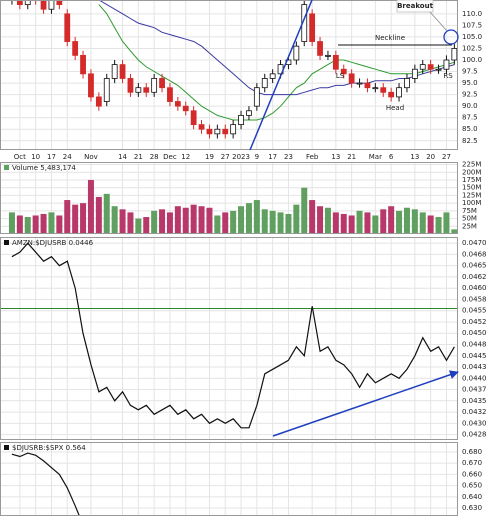 Image resolution: width=491 pixels, height=516 pixels. Describe the element at coordinates (472, 25) in the screenshot. I see `y-tick-label: 107.5` at that location.